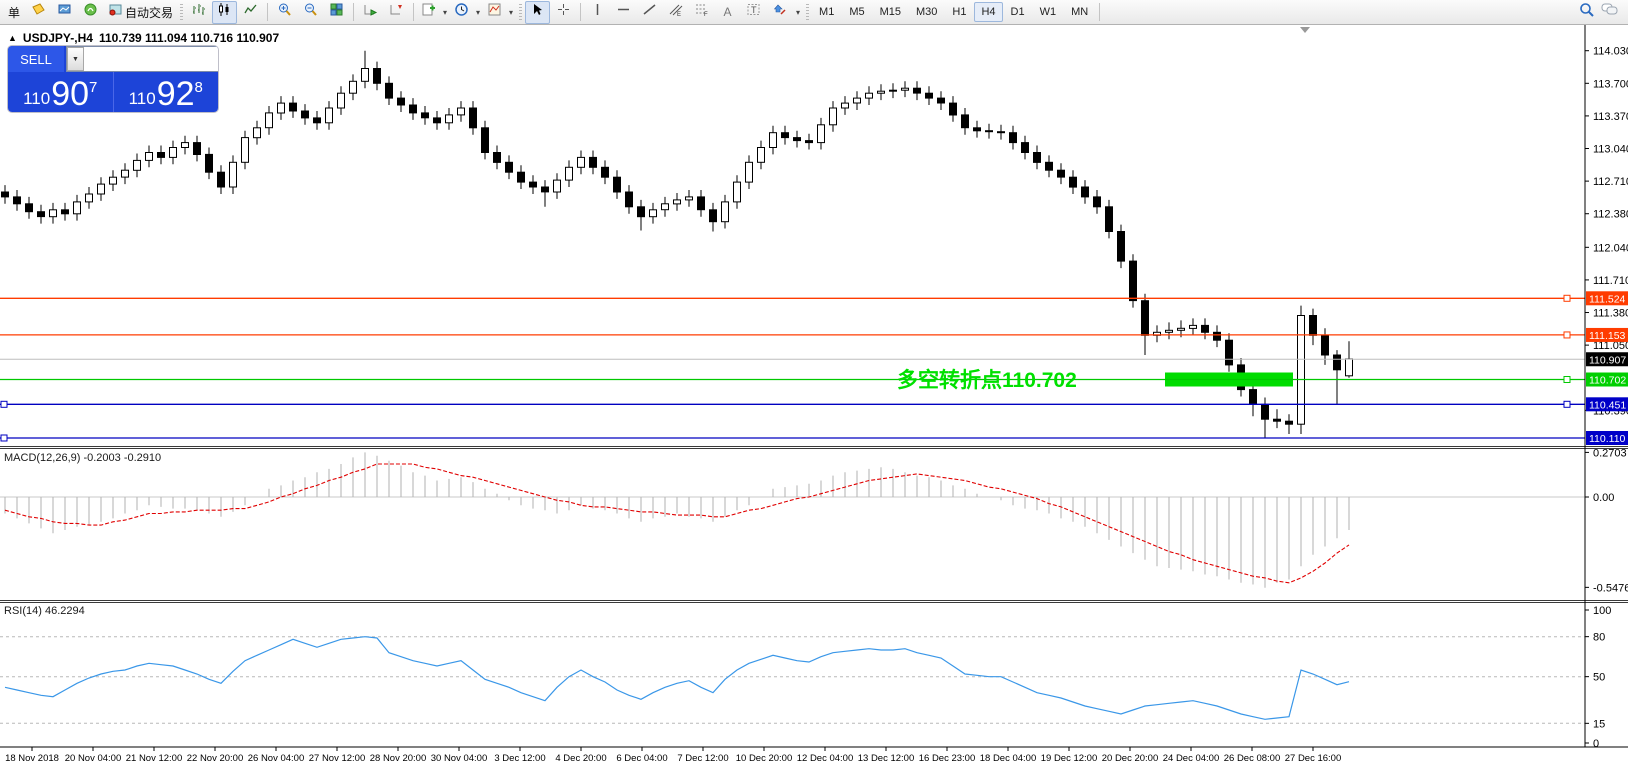 Image resolution: width=1628 pixels, height=771 pixels. Describe the element at coordinates (623, 12) in the screenshot. I see `horizontal-line-tool-button` at that location.